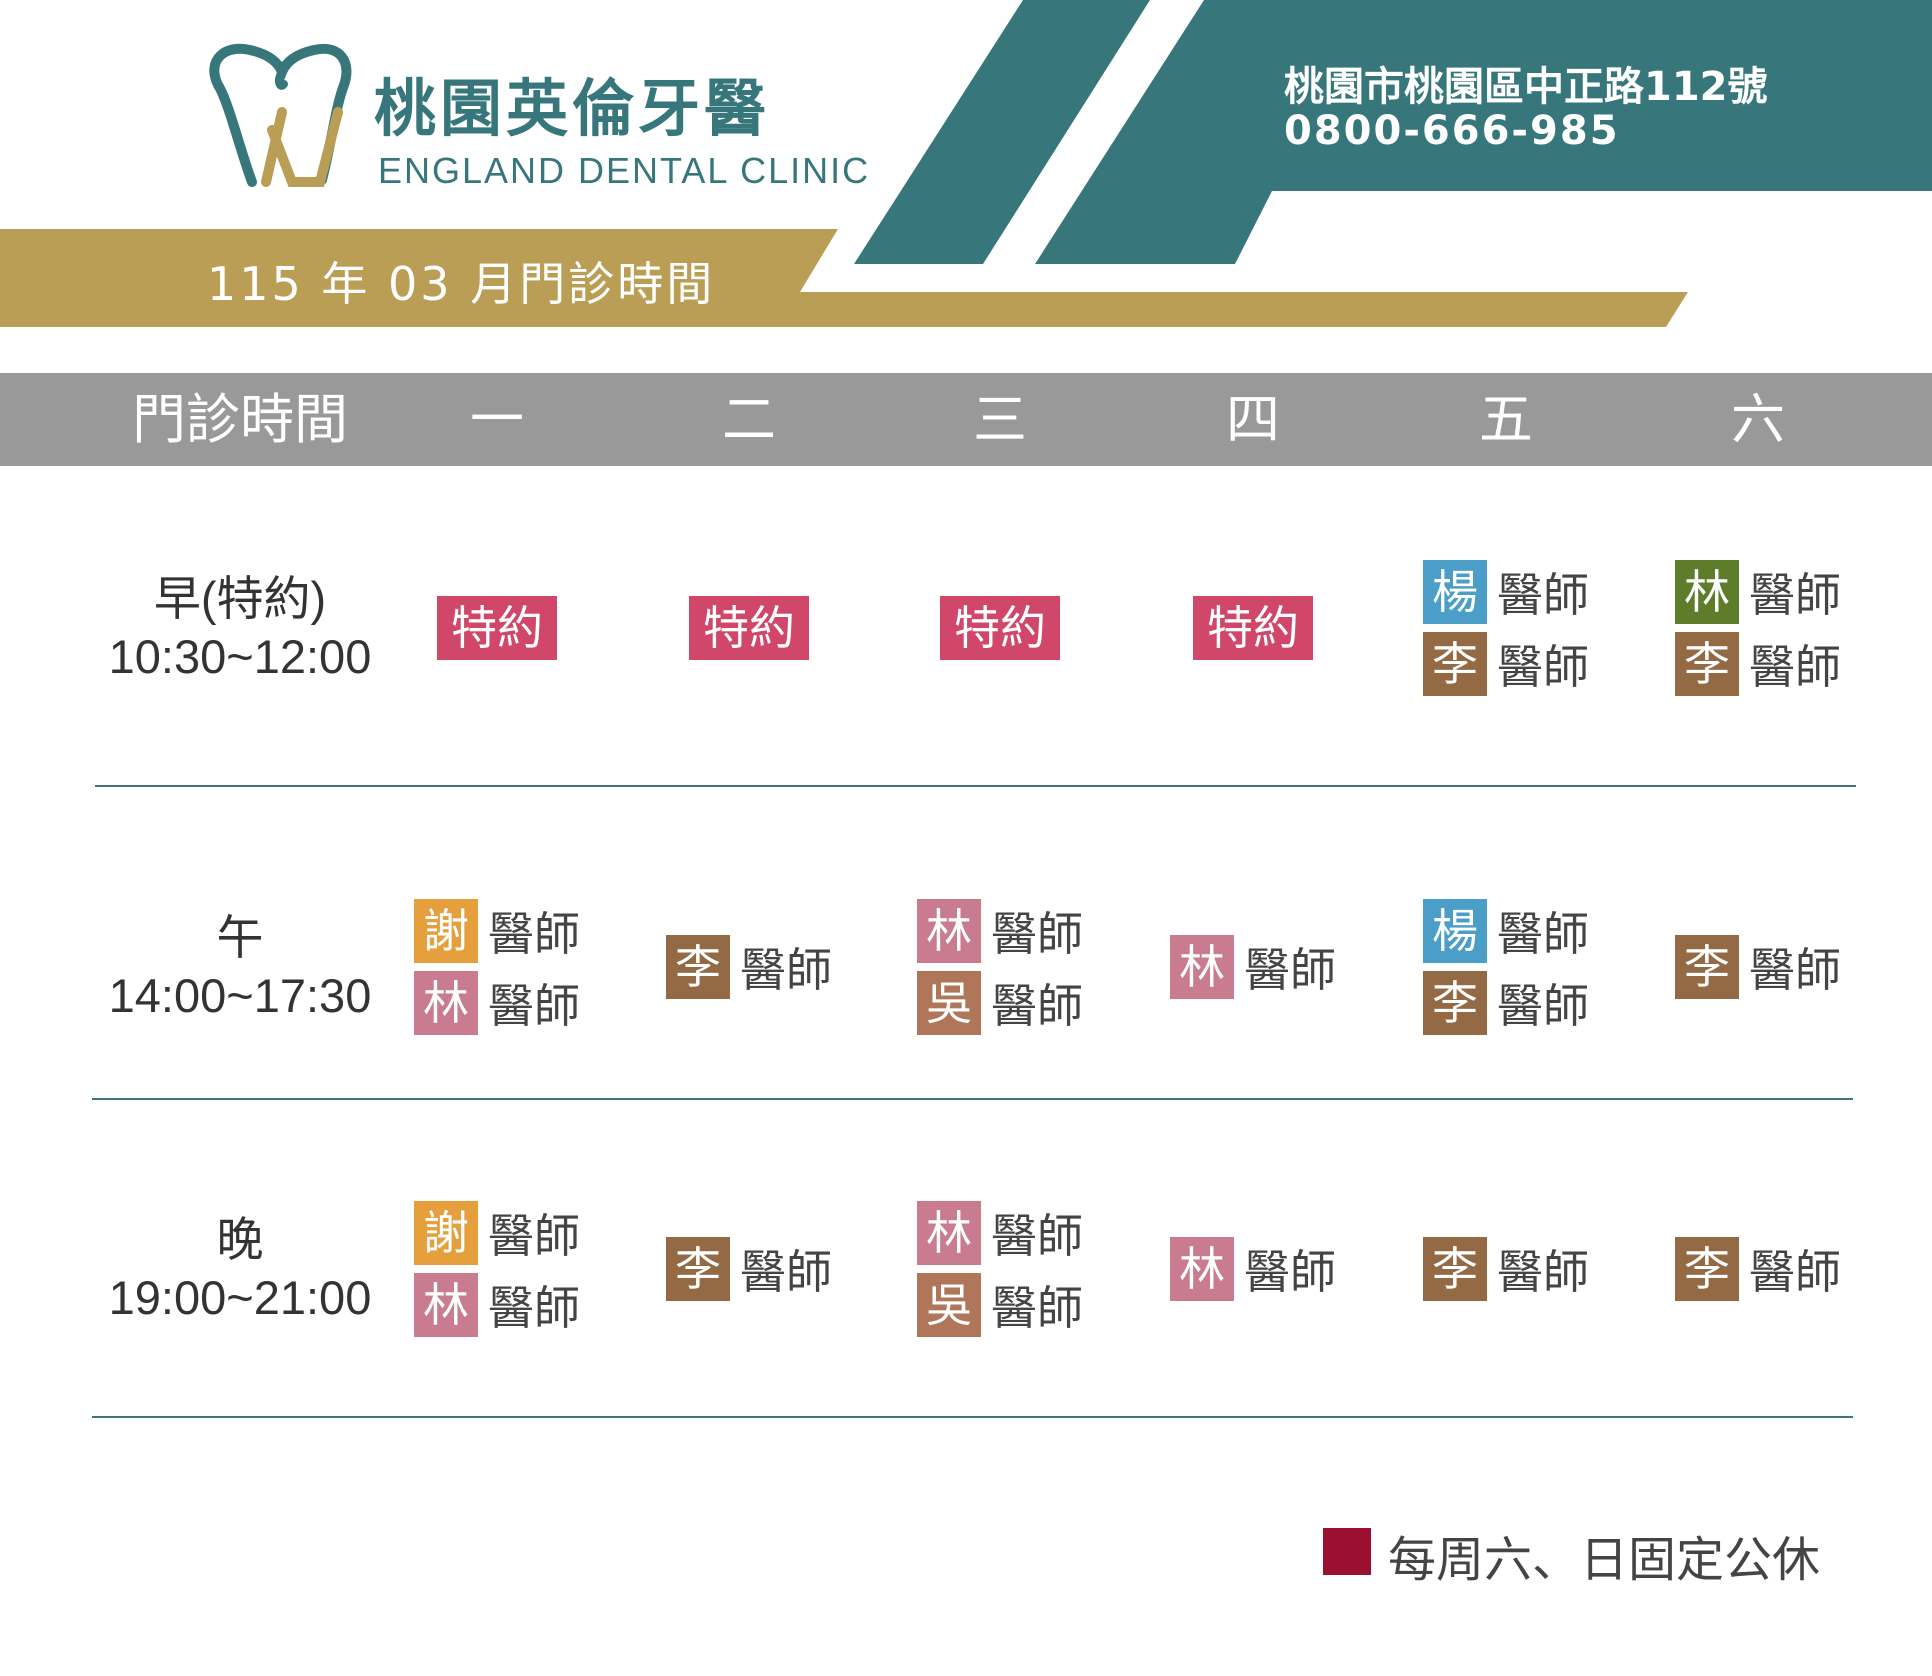  What do you see at coordinates (461, 284) in the screenshot?
I see `schedule-period-title: 115 年 03 月門診時間` at bounding box center [461, 284].